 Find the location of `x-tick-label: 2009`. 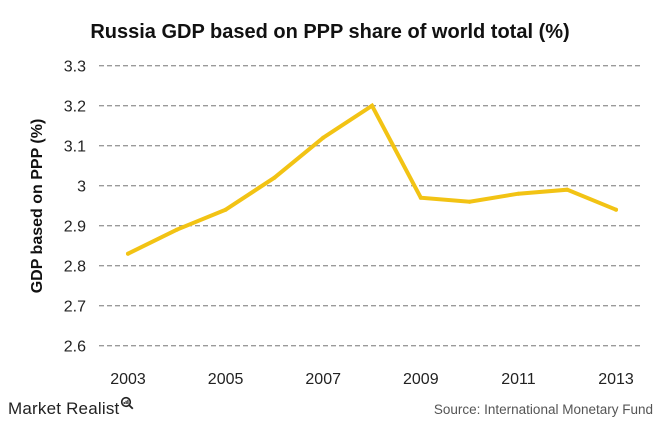

x-tick-label: 2009 is located at coordinates (421, 379).